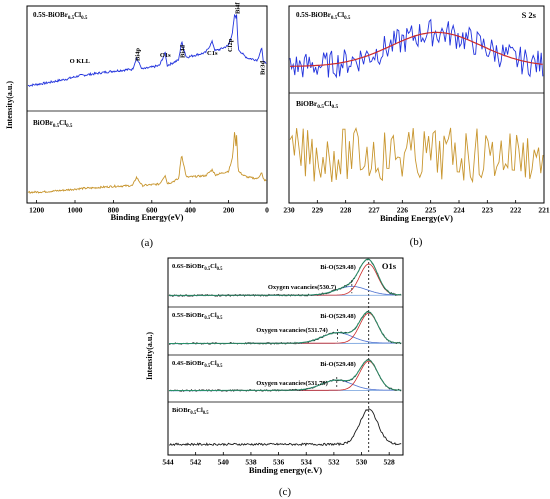  I want to click on peak-annotation: Cl2p, so click(230, 45).